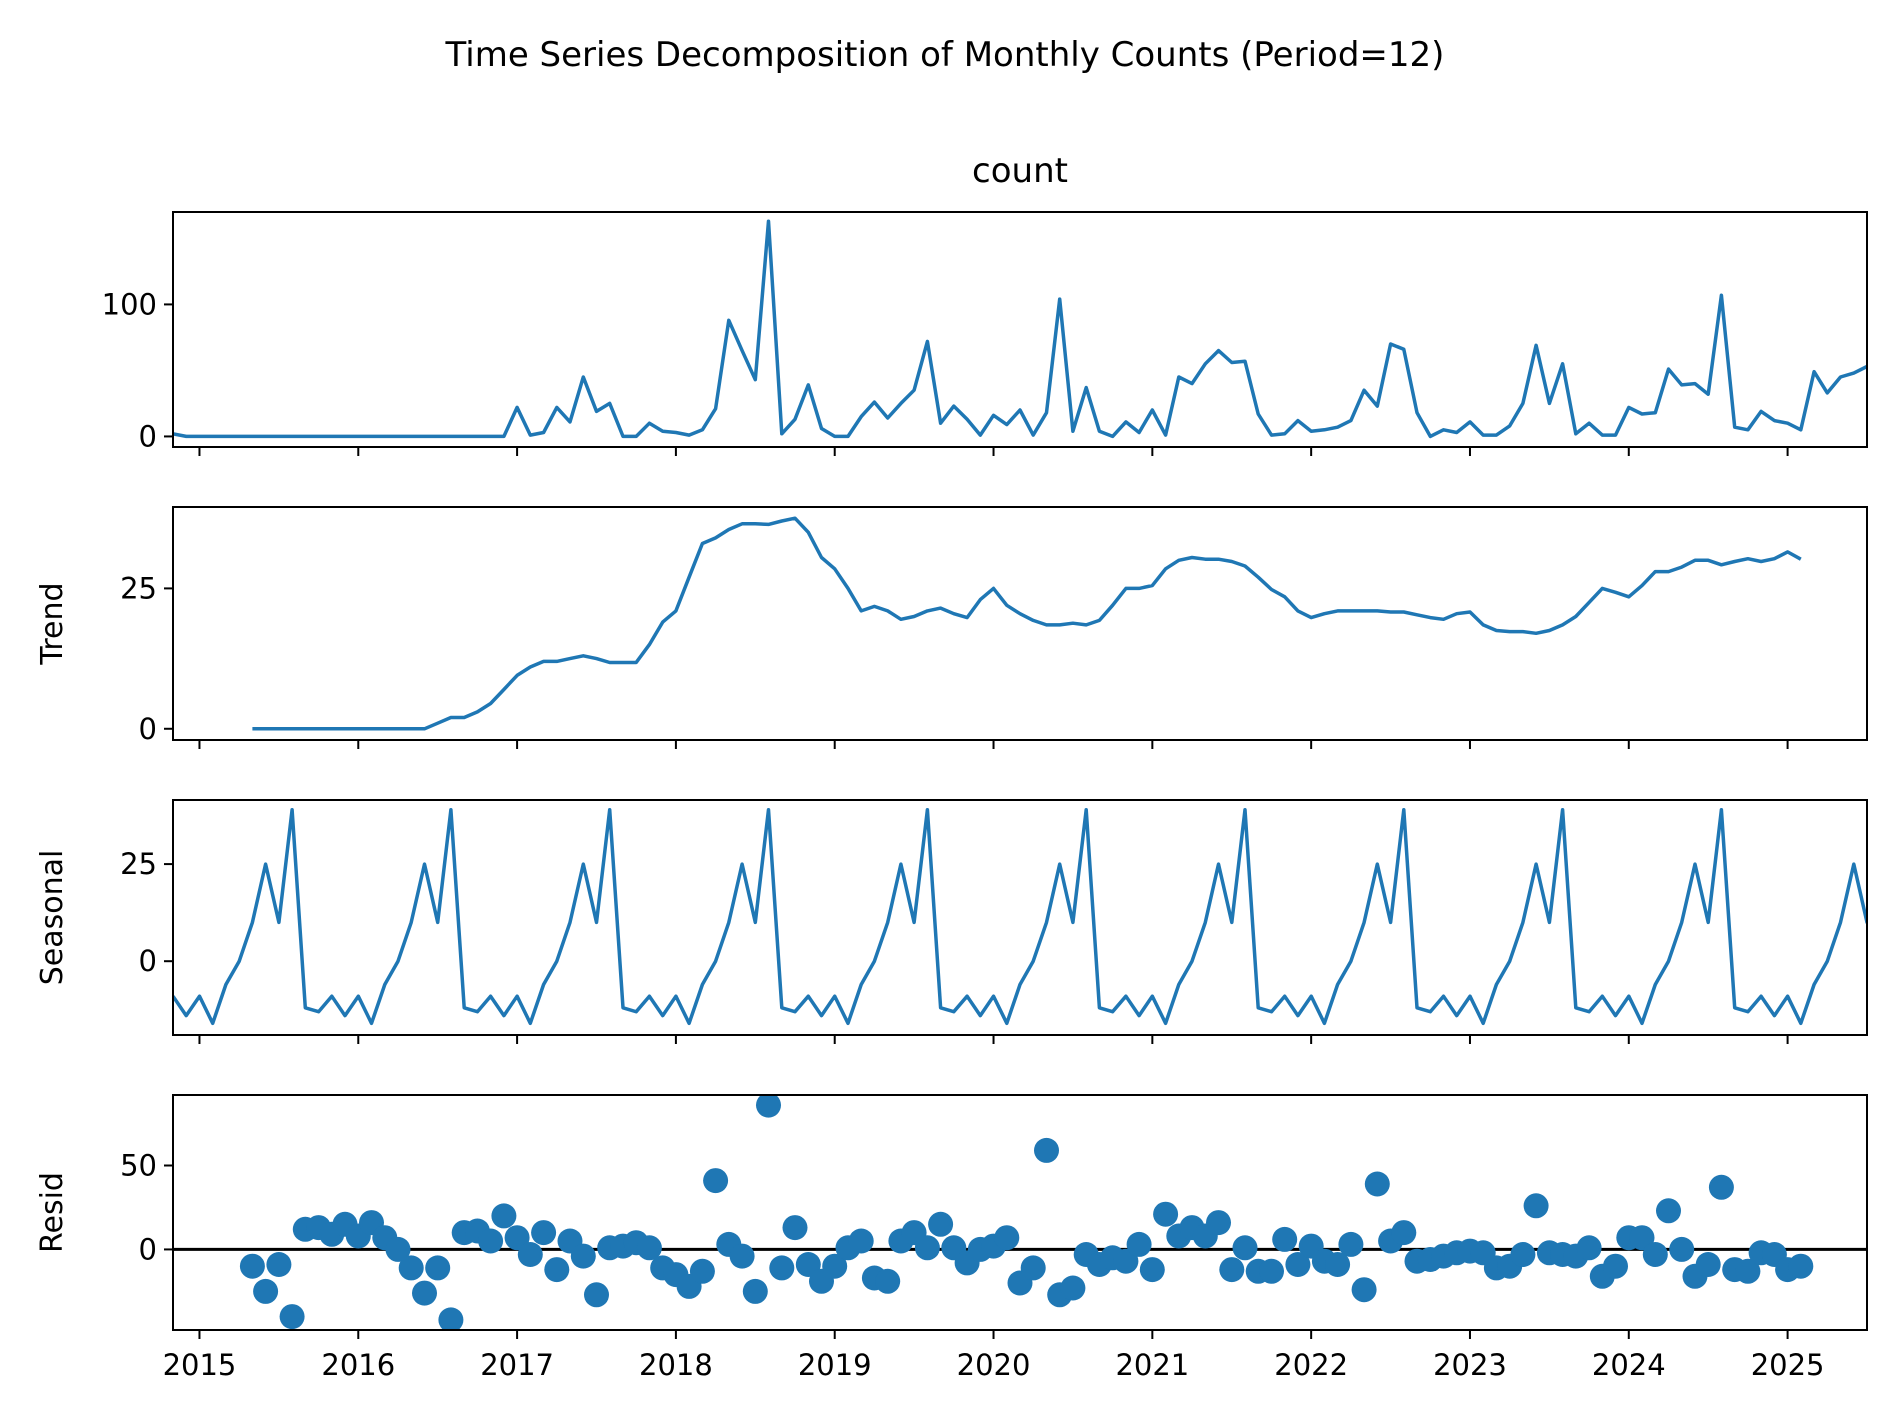 This screenshot has width=1890, height=1426. What do you see at coordinates (1152, 1365) in the screenshot?
I see `xtick-label-2021: 2021` at bounding box center [1152, 1365].